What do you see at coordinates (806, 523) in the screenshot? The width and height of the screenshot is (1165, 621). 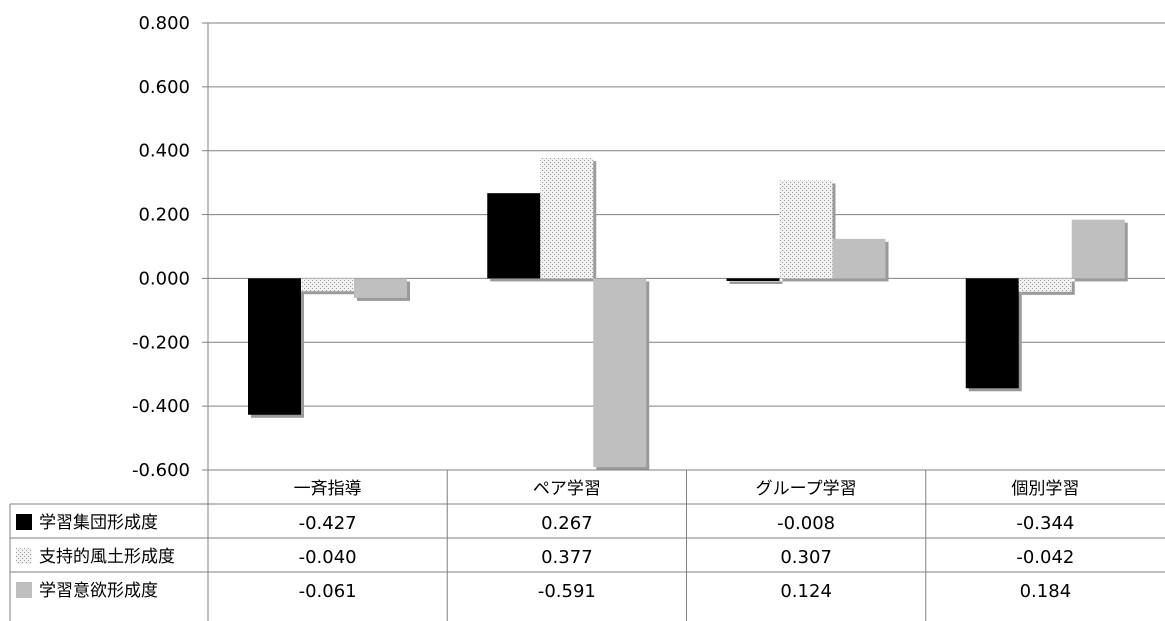 I see `data-label: -0.008` at bounding box center [806, 523].